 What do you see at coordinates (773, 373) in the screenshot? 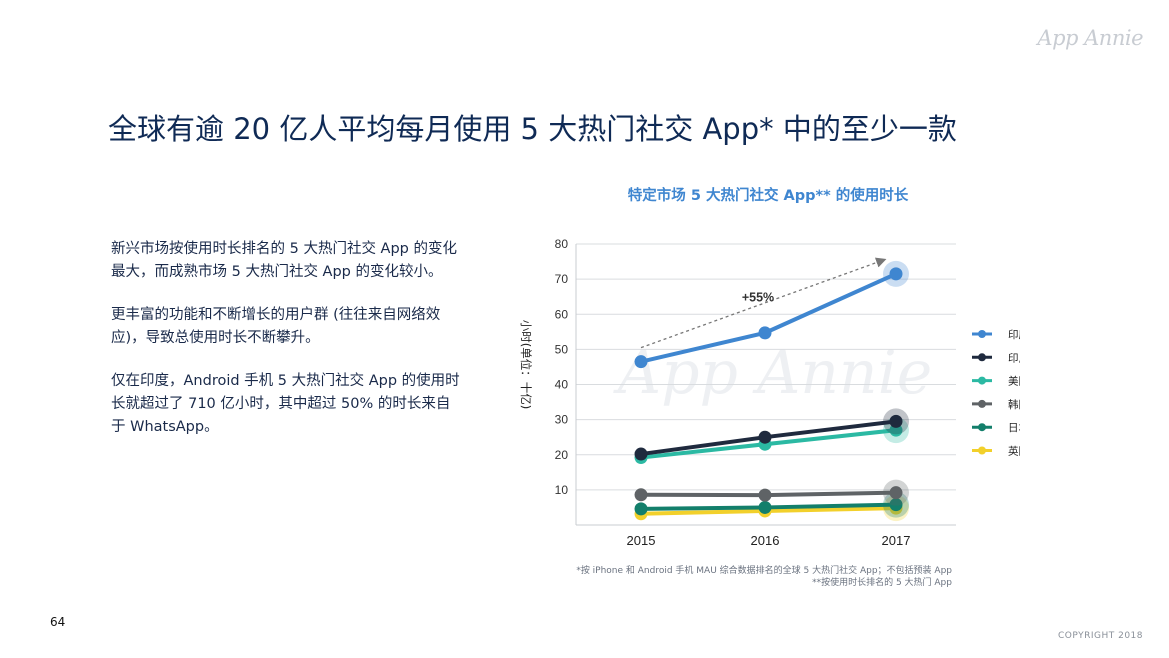
I see `watermark: App Annie` at bounding box center [773, 373].